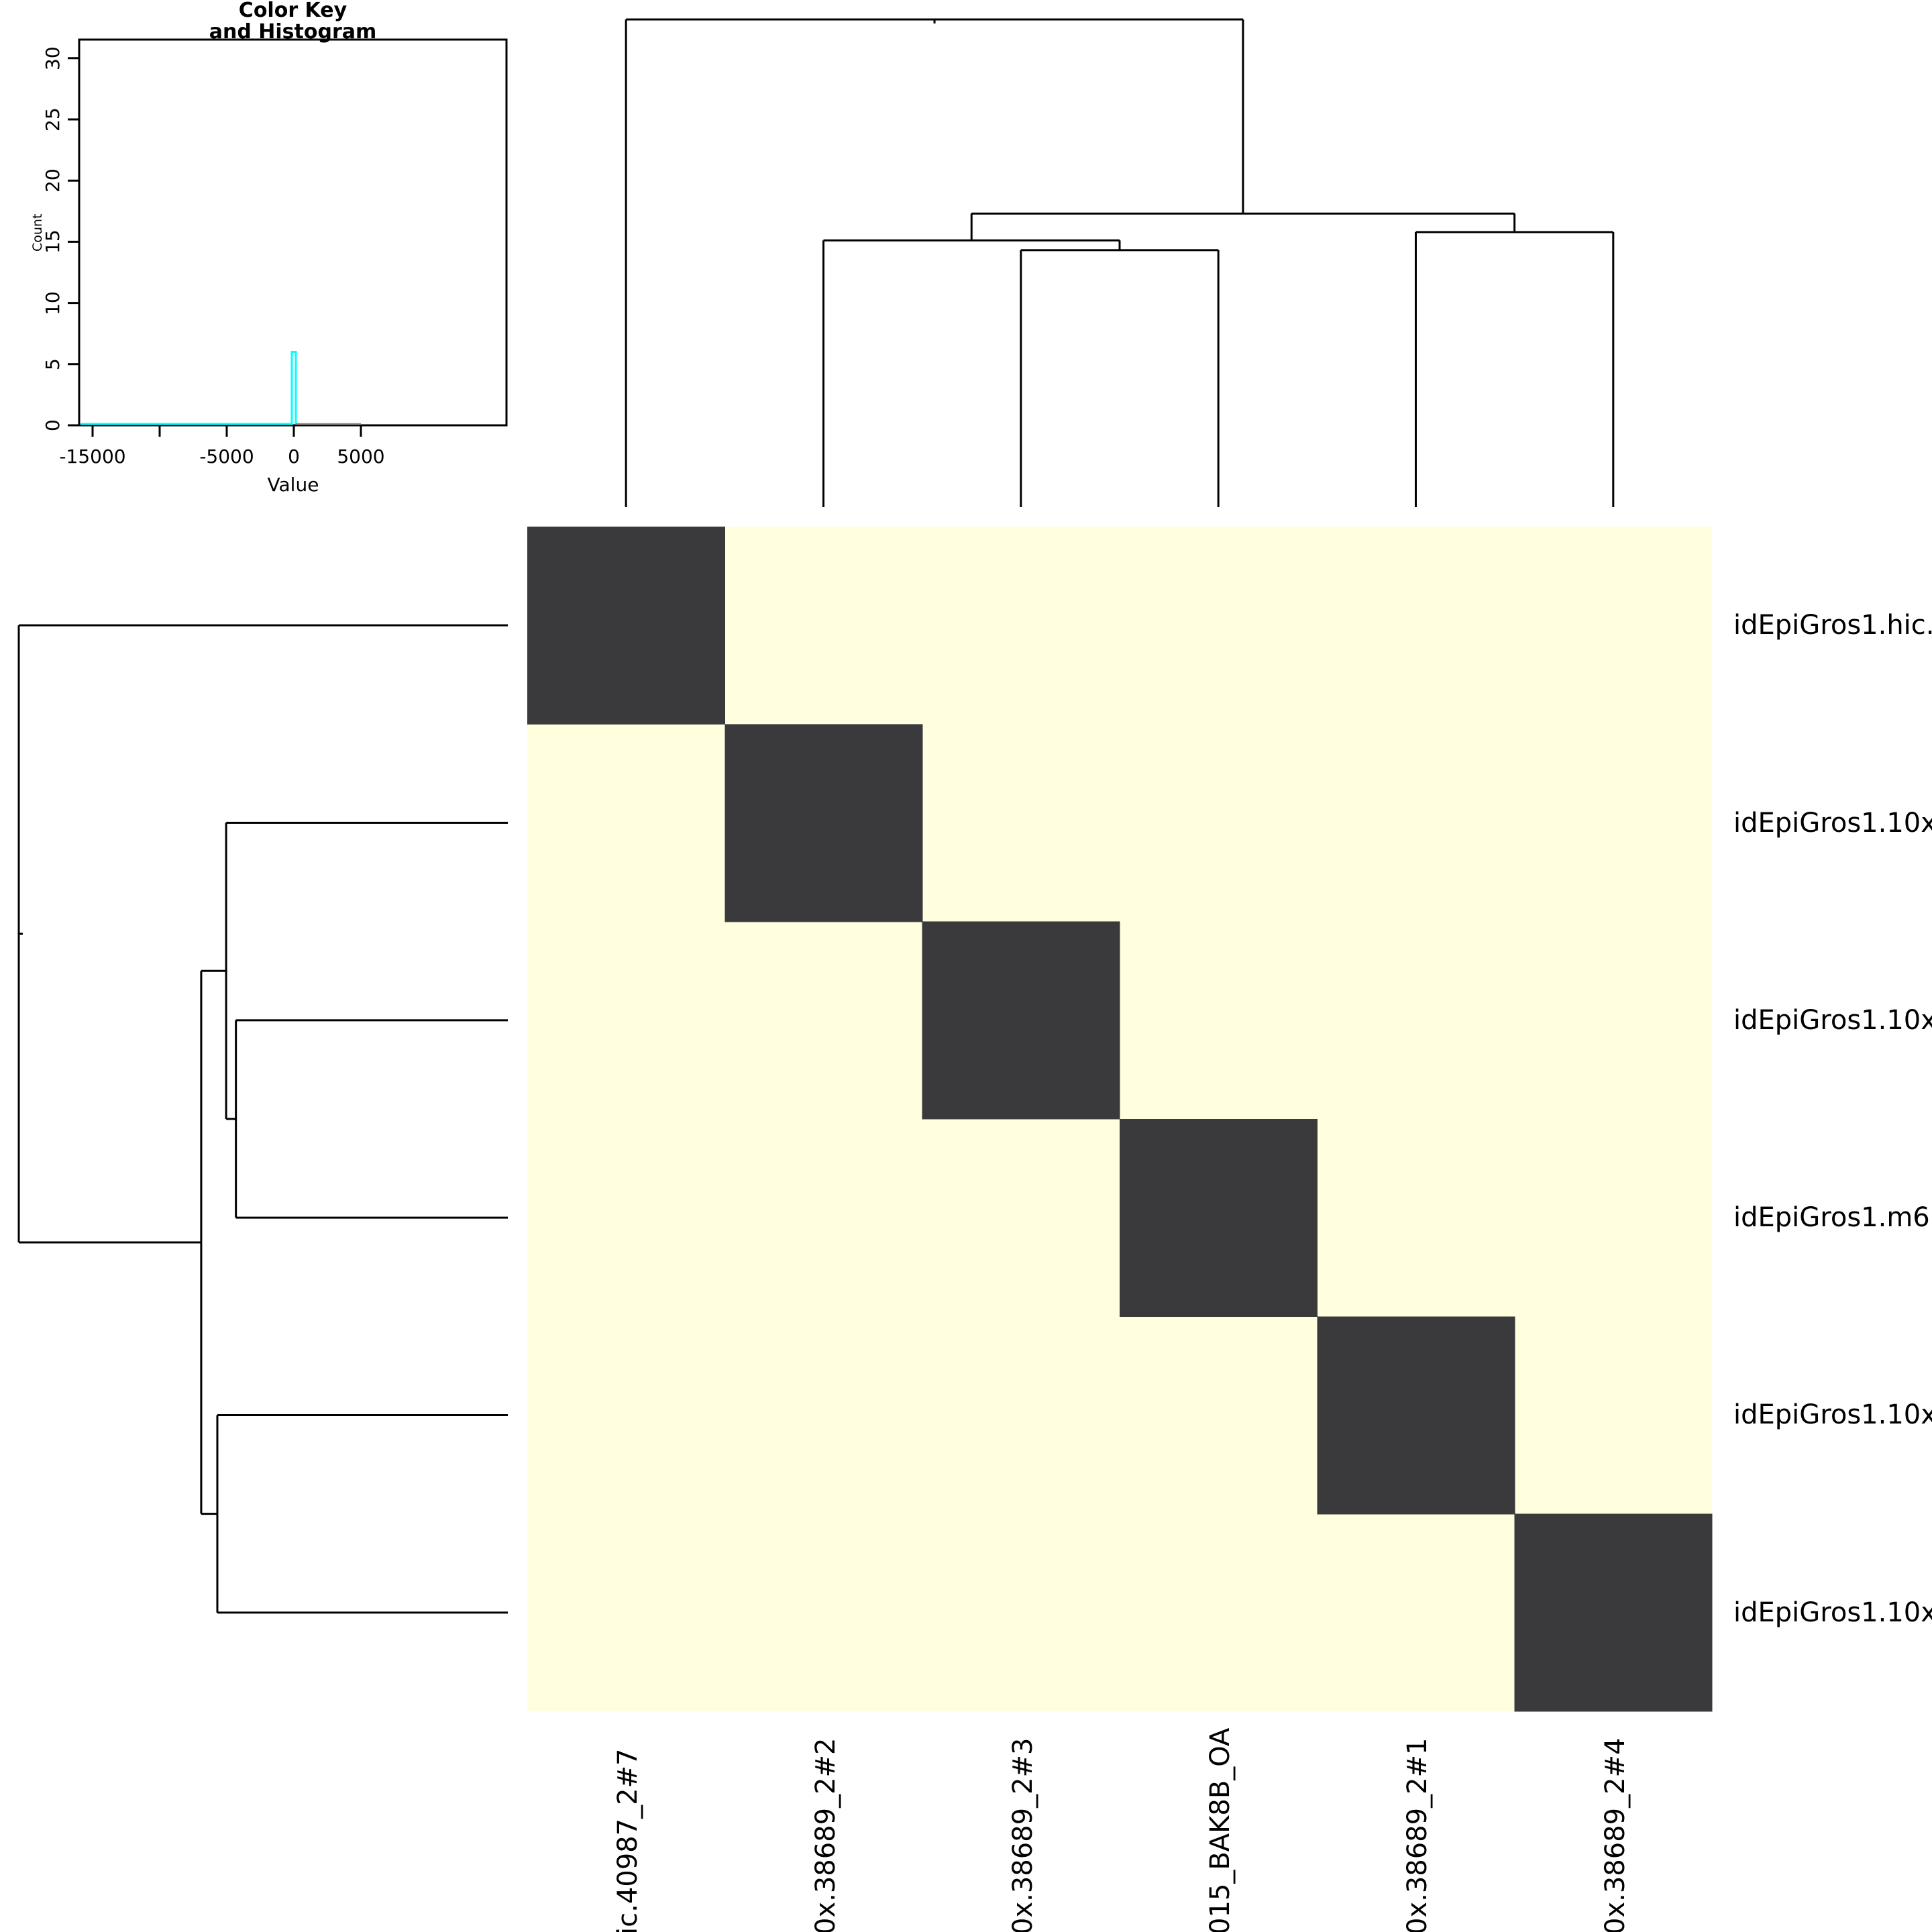 This screenshot has width=1932, height=1932. Describe the element at coordinates (288, 237) in the screenshot. I see `color-key` at that location.